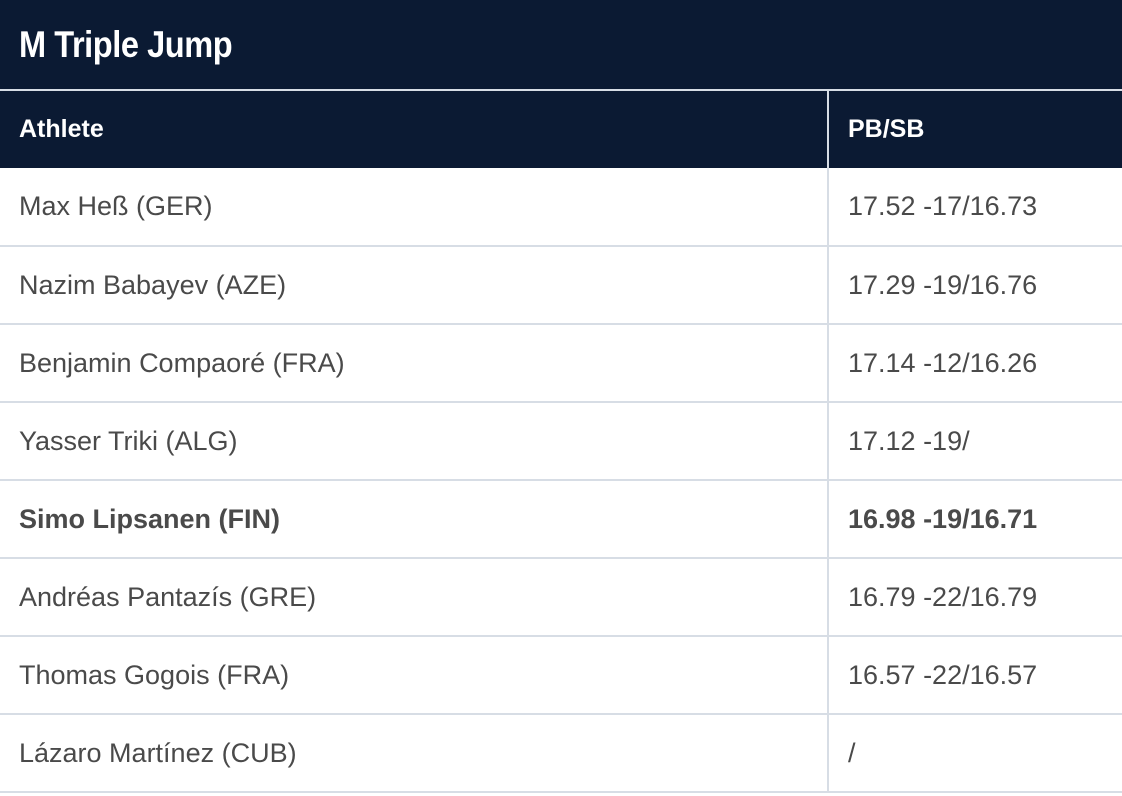 The width and height of the screenshot is (1122, 796). Describe the element at coordinates (974, 675) in the screenshot. I see `pb-sb-cell: 16.57 -22/16.57` at that location.